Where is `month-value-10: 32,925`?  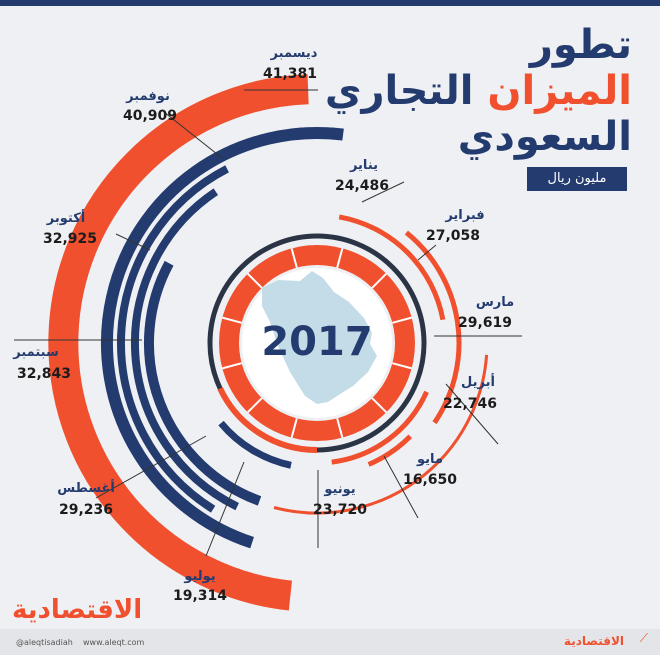 month-value-10: 32,925 is located at coordinates (70, 239).